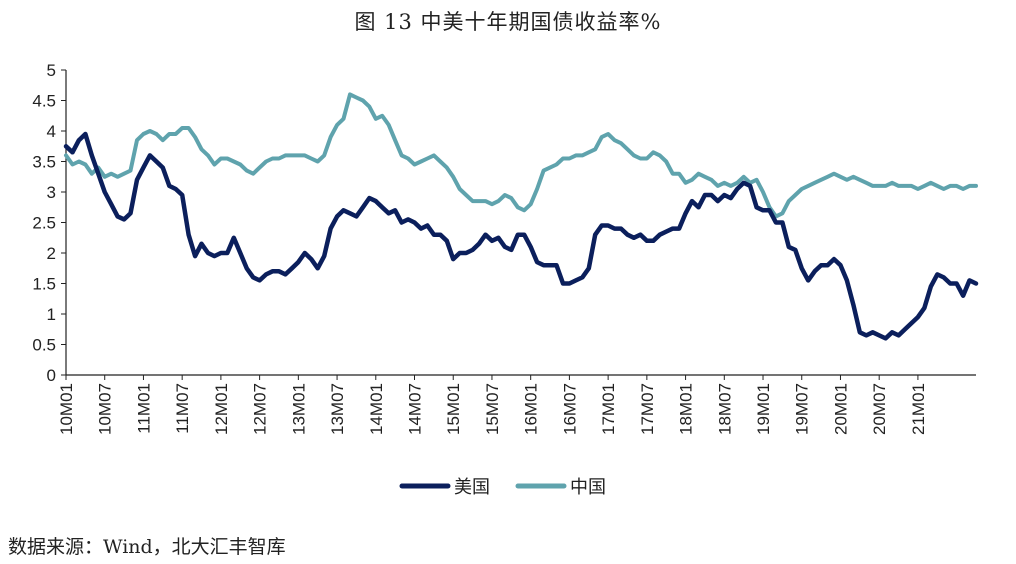 The width and height of the screenshot is (1016, 564). Describe the element at coordinates (44, 345) in the screenshot. I see `y-tick-label: 0.5` at that location.